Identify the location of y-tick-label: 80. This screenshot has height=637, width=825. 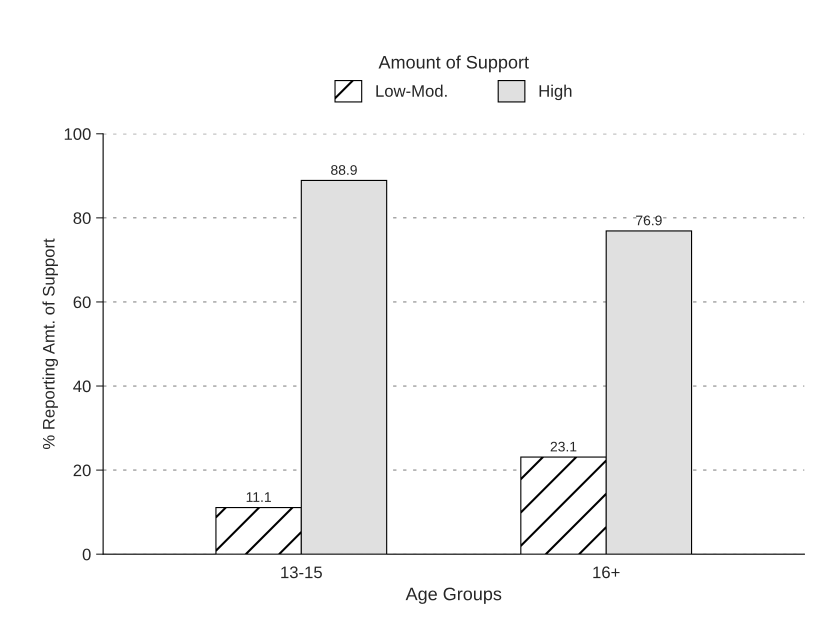
(82, 218).